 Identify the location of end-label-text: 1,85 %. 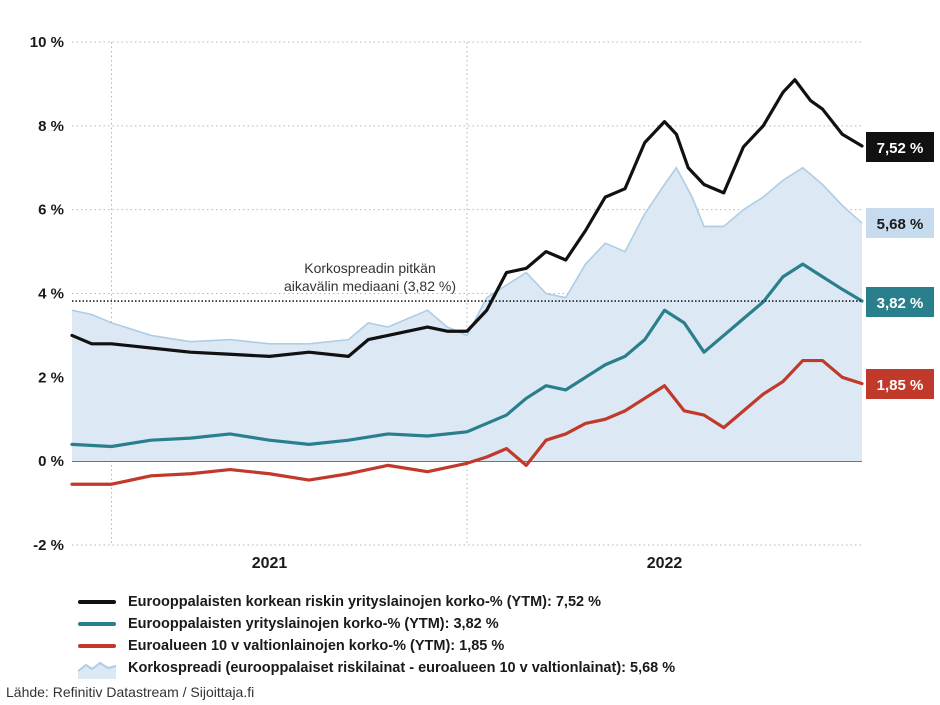
(900, 385).